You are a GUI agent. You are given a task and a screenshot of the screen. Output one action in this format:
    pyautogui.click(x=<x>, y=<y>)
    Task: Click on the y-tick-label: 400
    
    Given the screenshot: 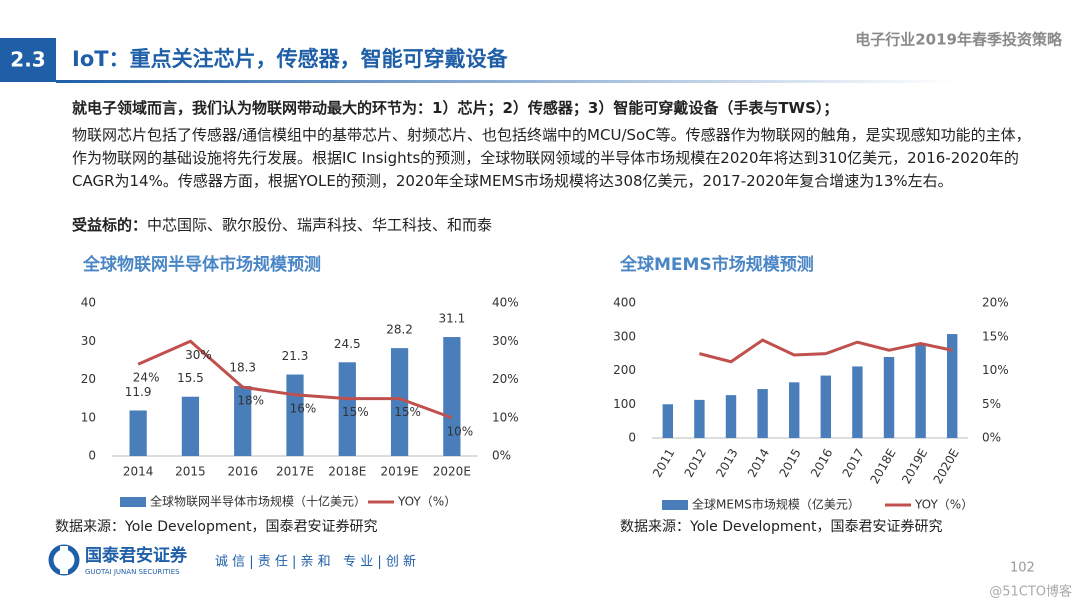 What is the action you would take?
    pyautogui.click(x=624, y=303)
    